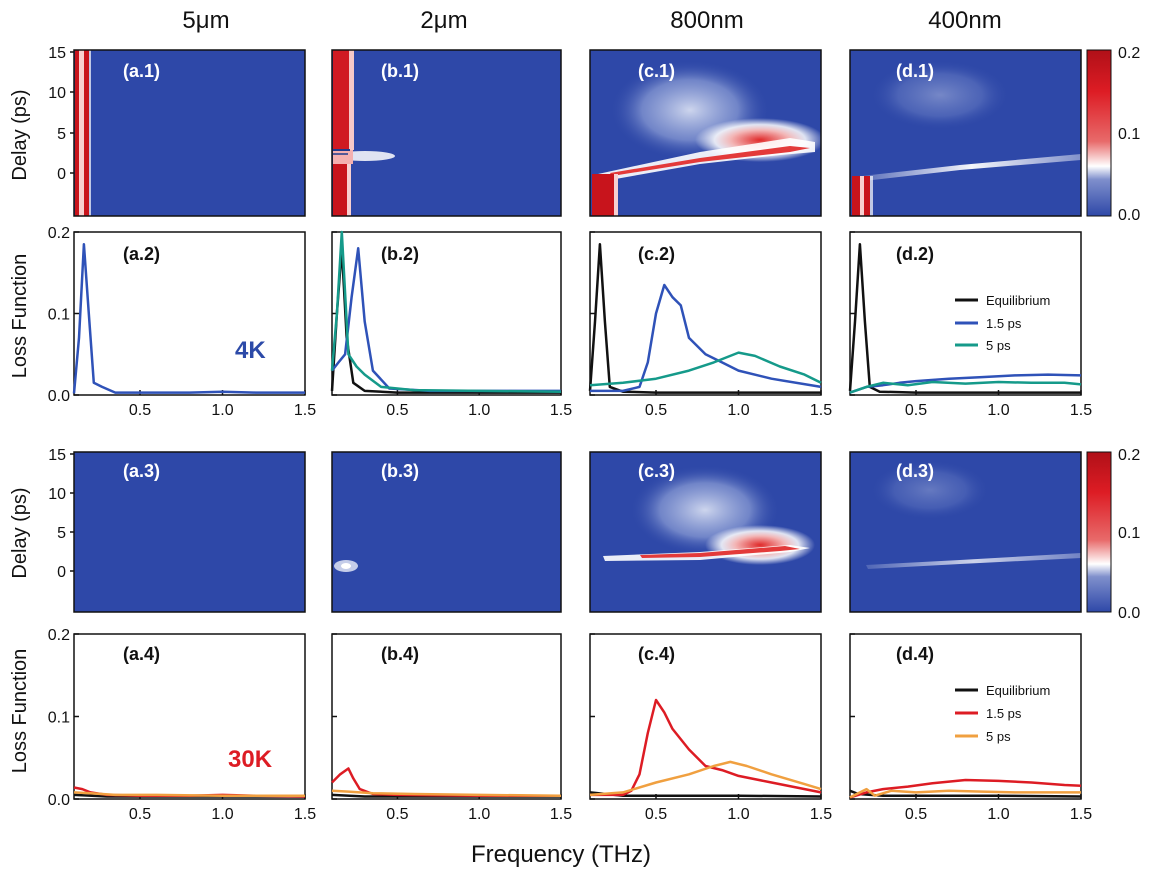 The height and width of the screenshot is (881, 1153). I want to click on colorbar-tick-0.0: 0.0, so click(1129, 613).